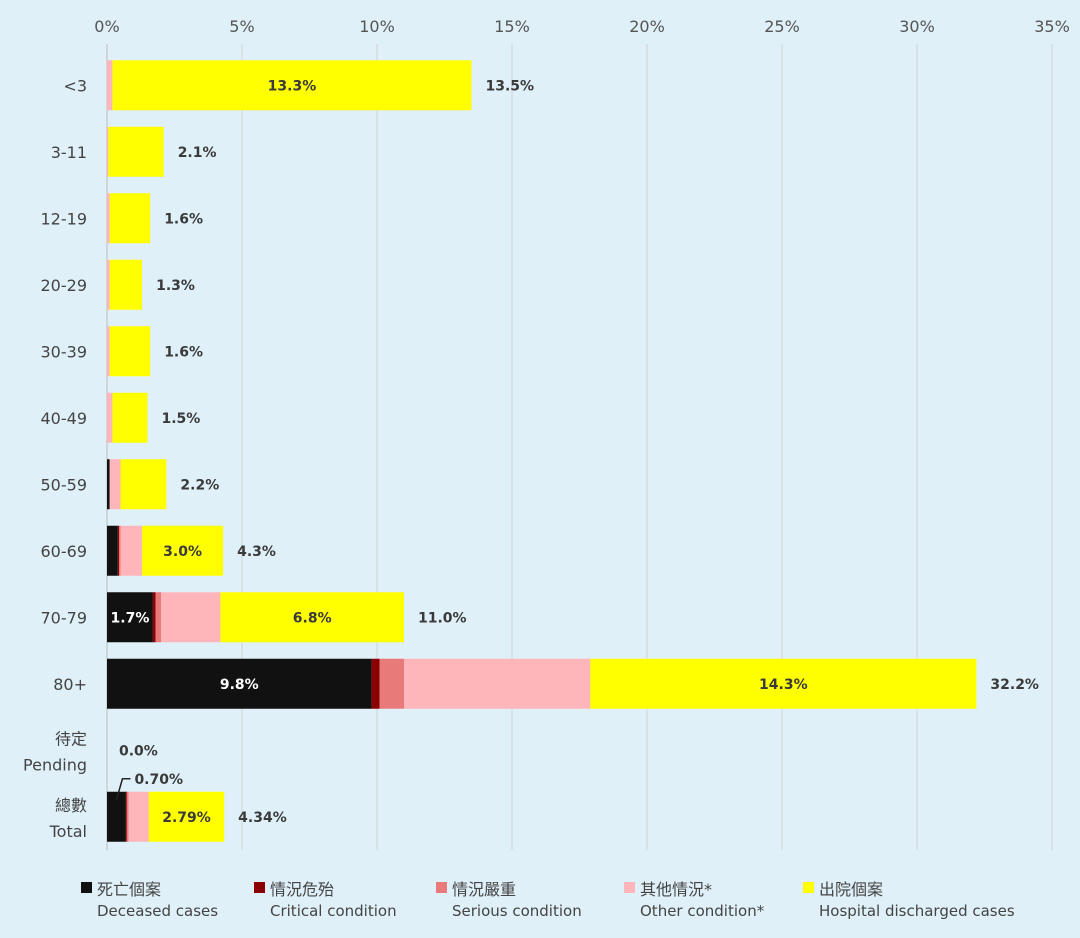 This screenshot has width=1080, height=938. What do you see at coordinates (64, 484) in the screenshot?
I see `category-label: 50-59` at bounding box center [64, 484].